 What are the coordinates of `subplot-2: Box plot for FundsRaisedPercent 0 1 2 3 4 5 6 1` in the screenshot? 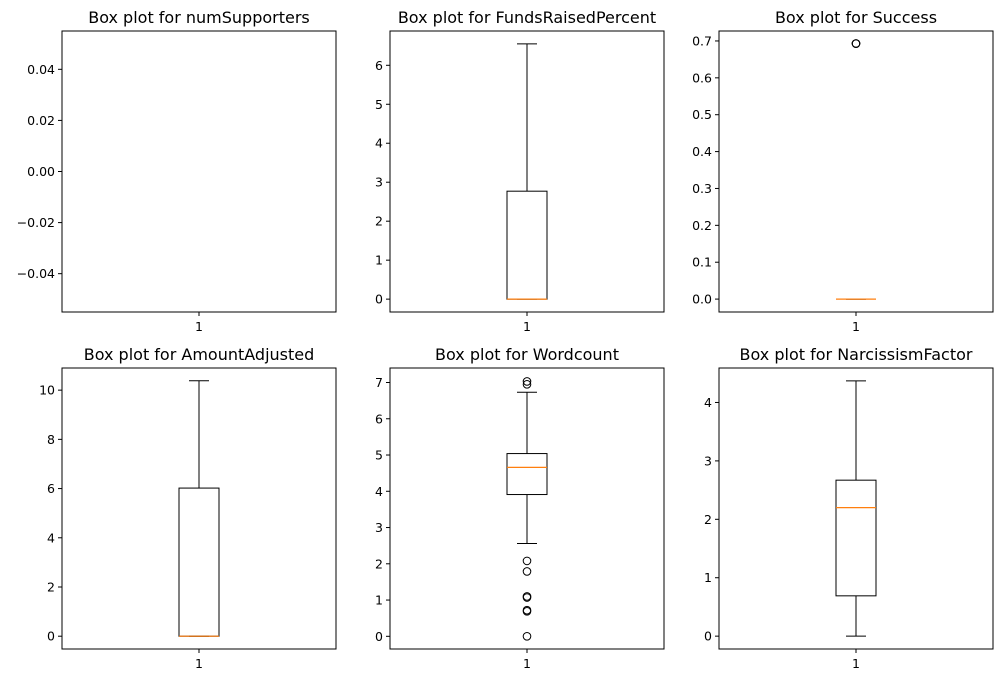 It's located at (520, 171).